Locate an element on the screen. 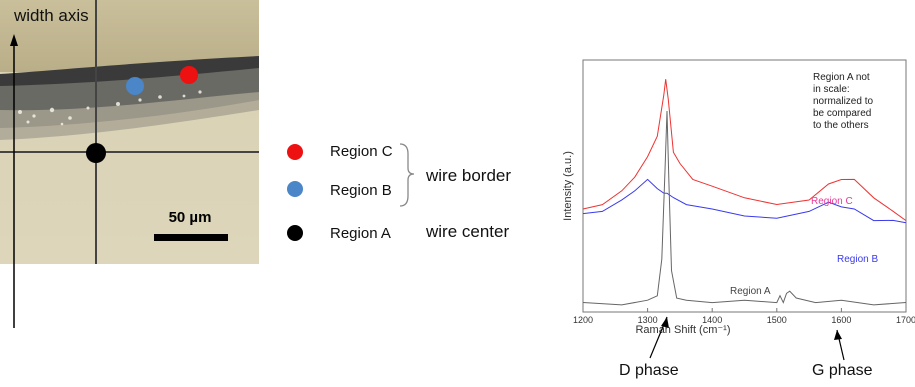  region-c-marker is located at coordinates (189, 75).